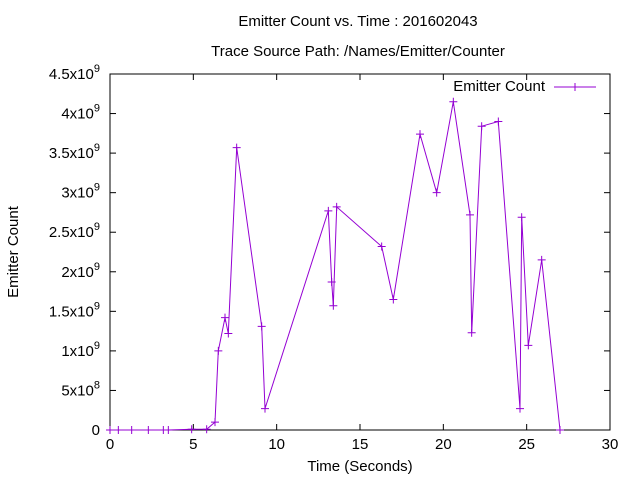  Describe the element at coordinates (74, 152) in the screenshot. I see `y-tick-label: 3.5x10⁹` at that location.